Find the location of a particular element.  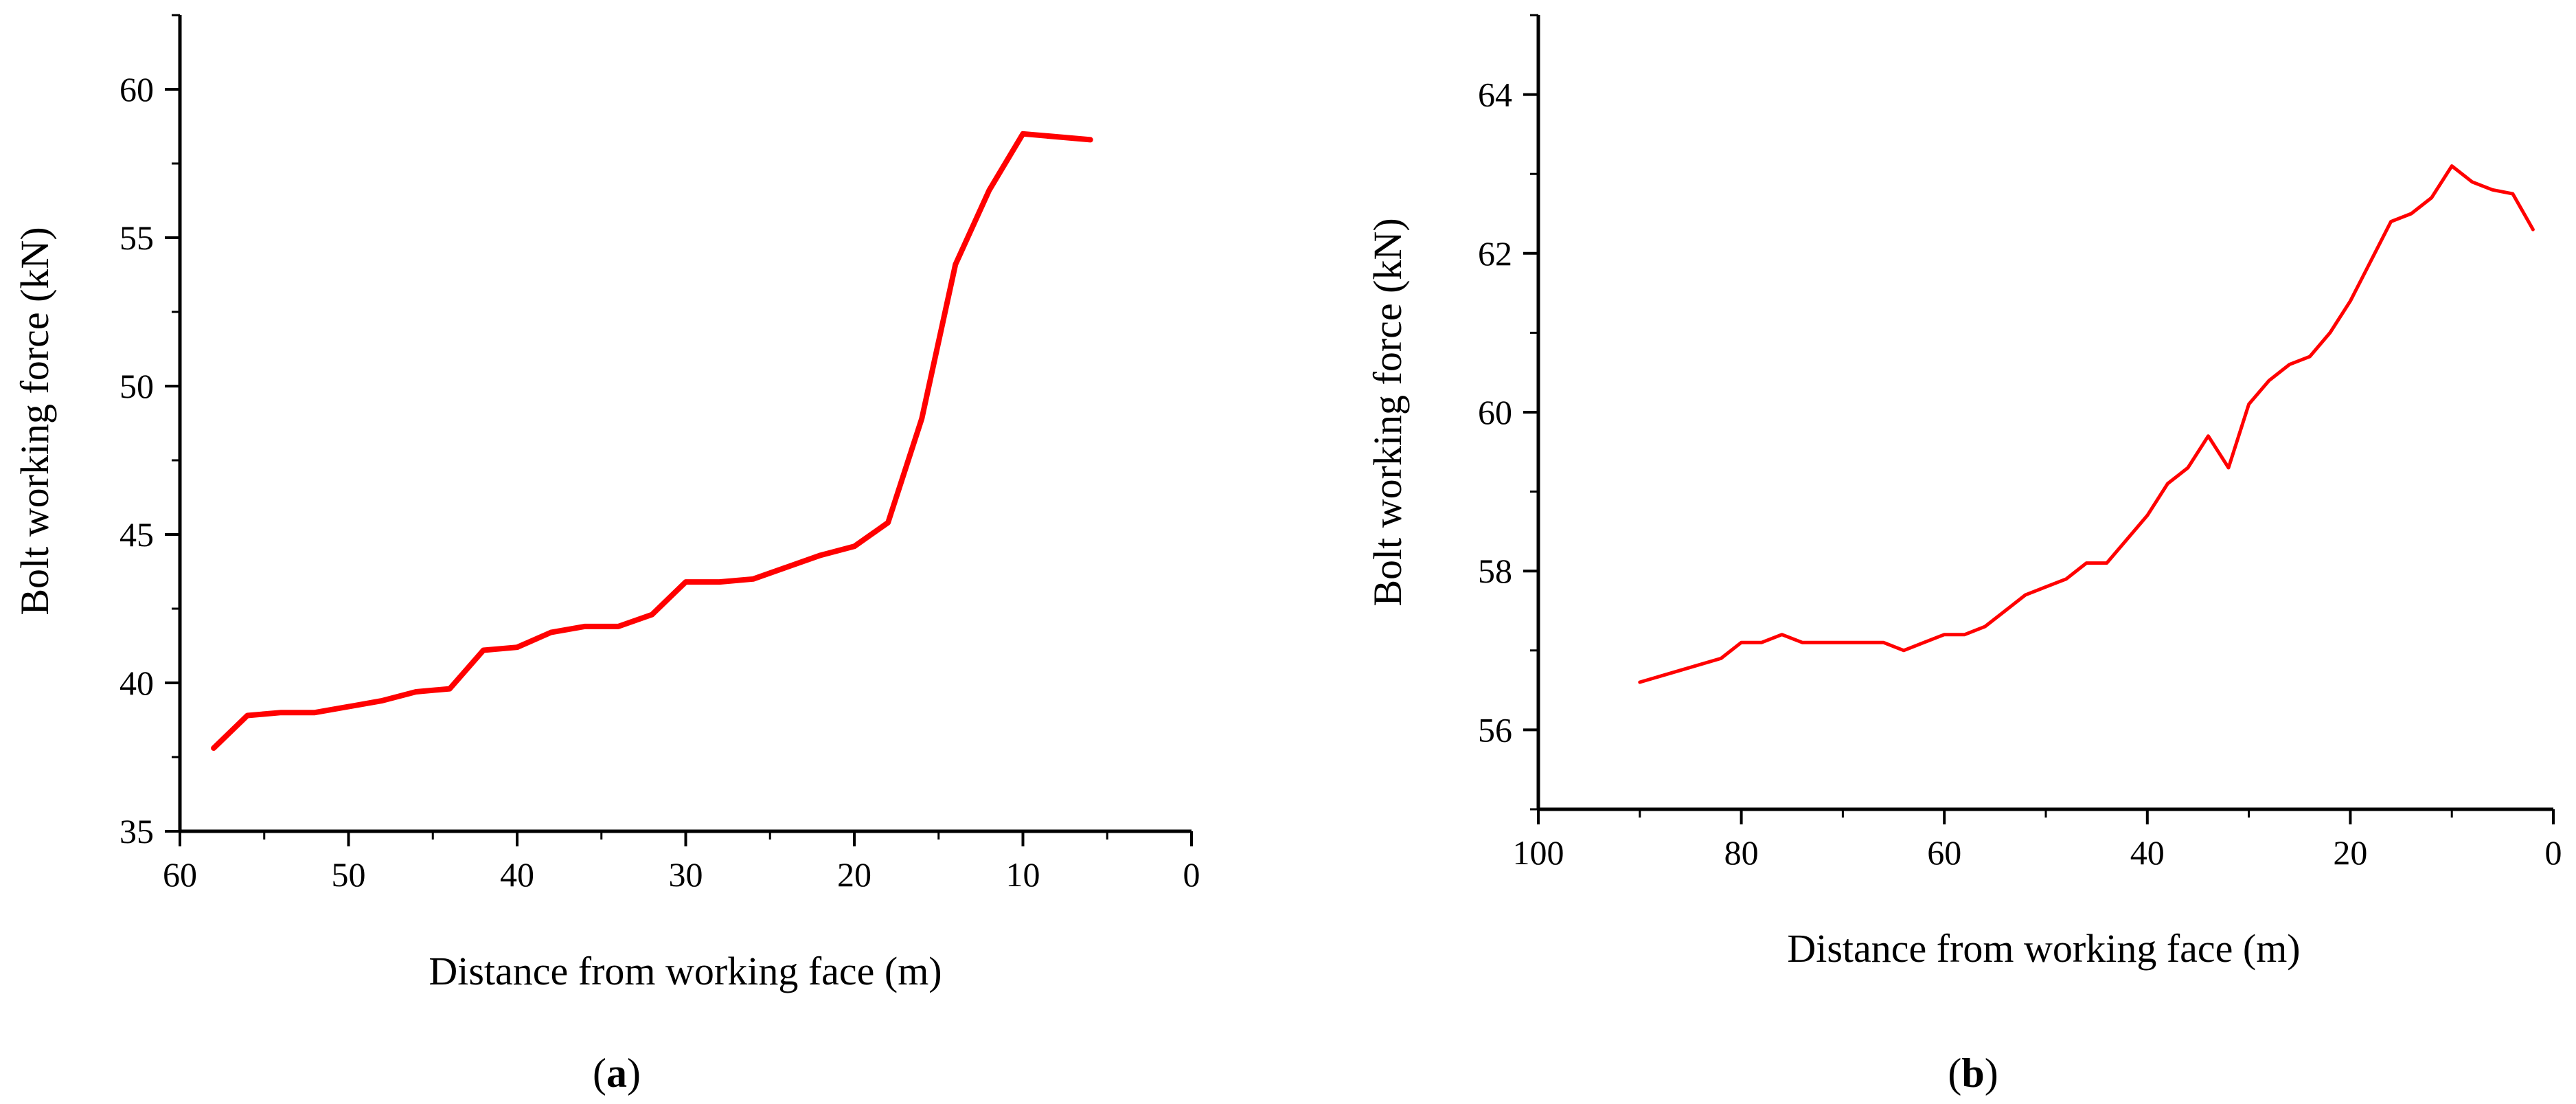

x-tick-label: 10 is located at coordinates (1023, 875).